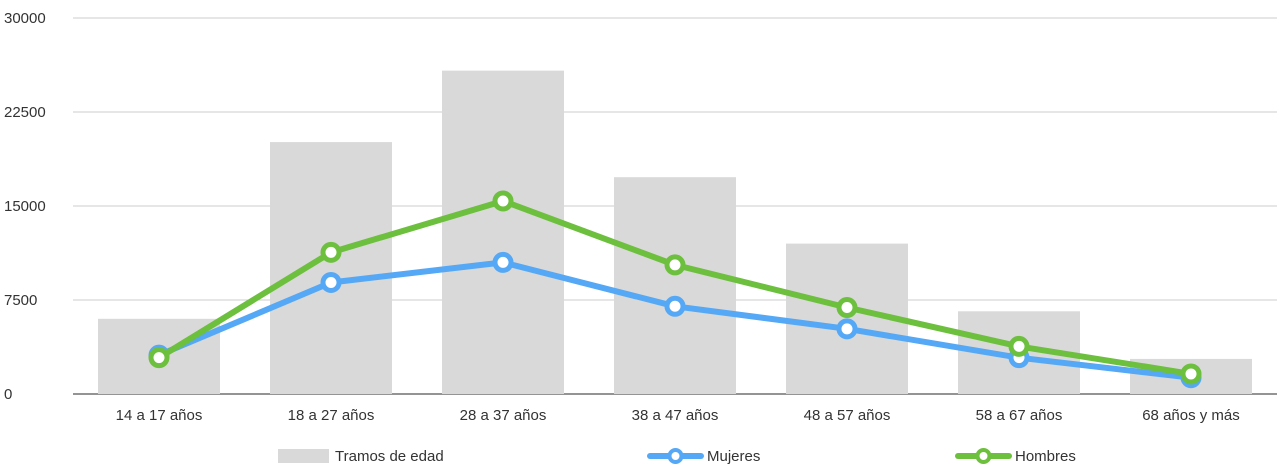 The image size is (1277, 472). Describe the element at coordinates (25, 18) in the screenshot. I see `y-tick-label: 30000` at that location.